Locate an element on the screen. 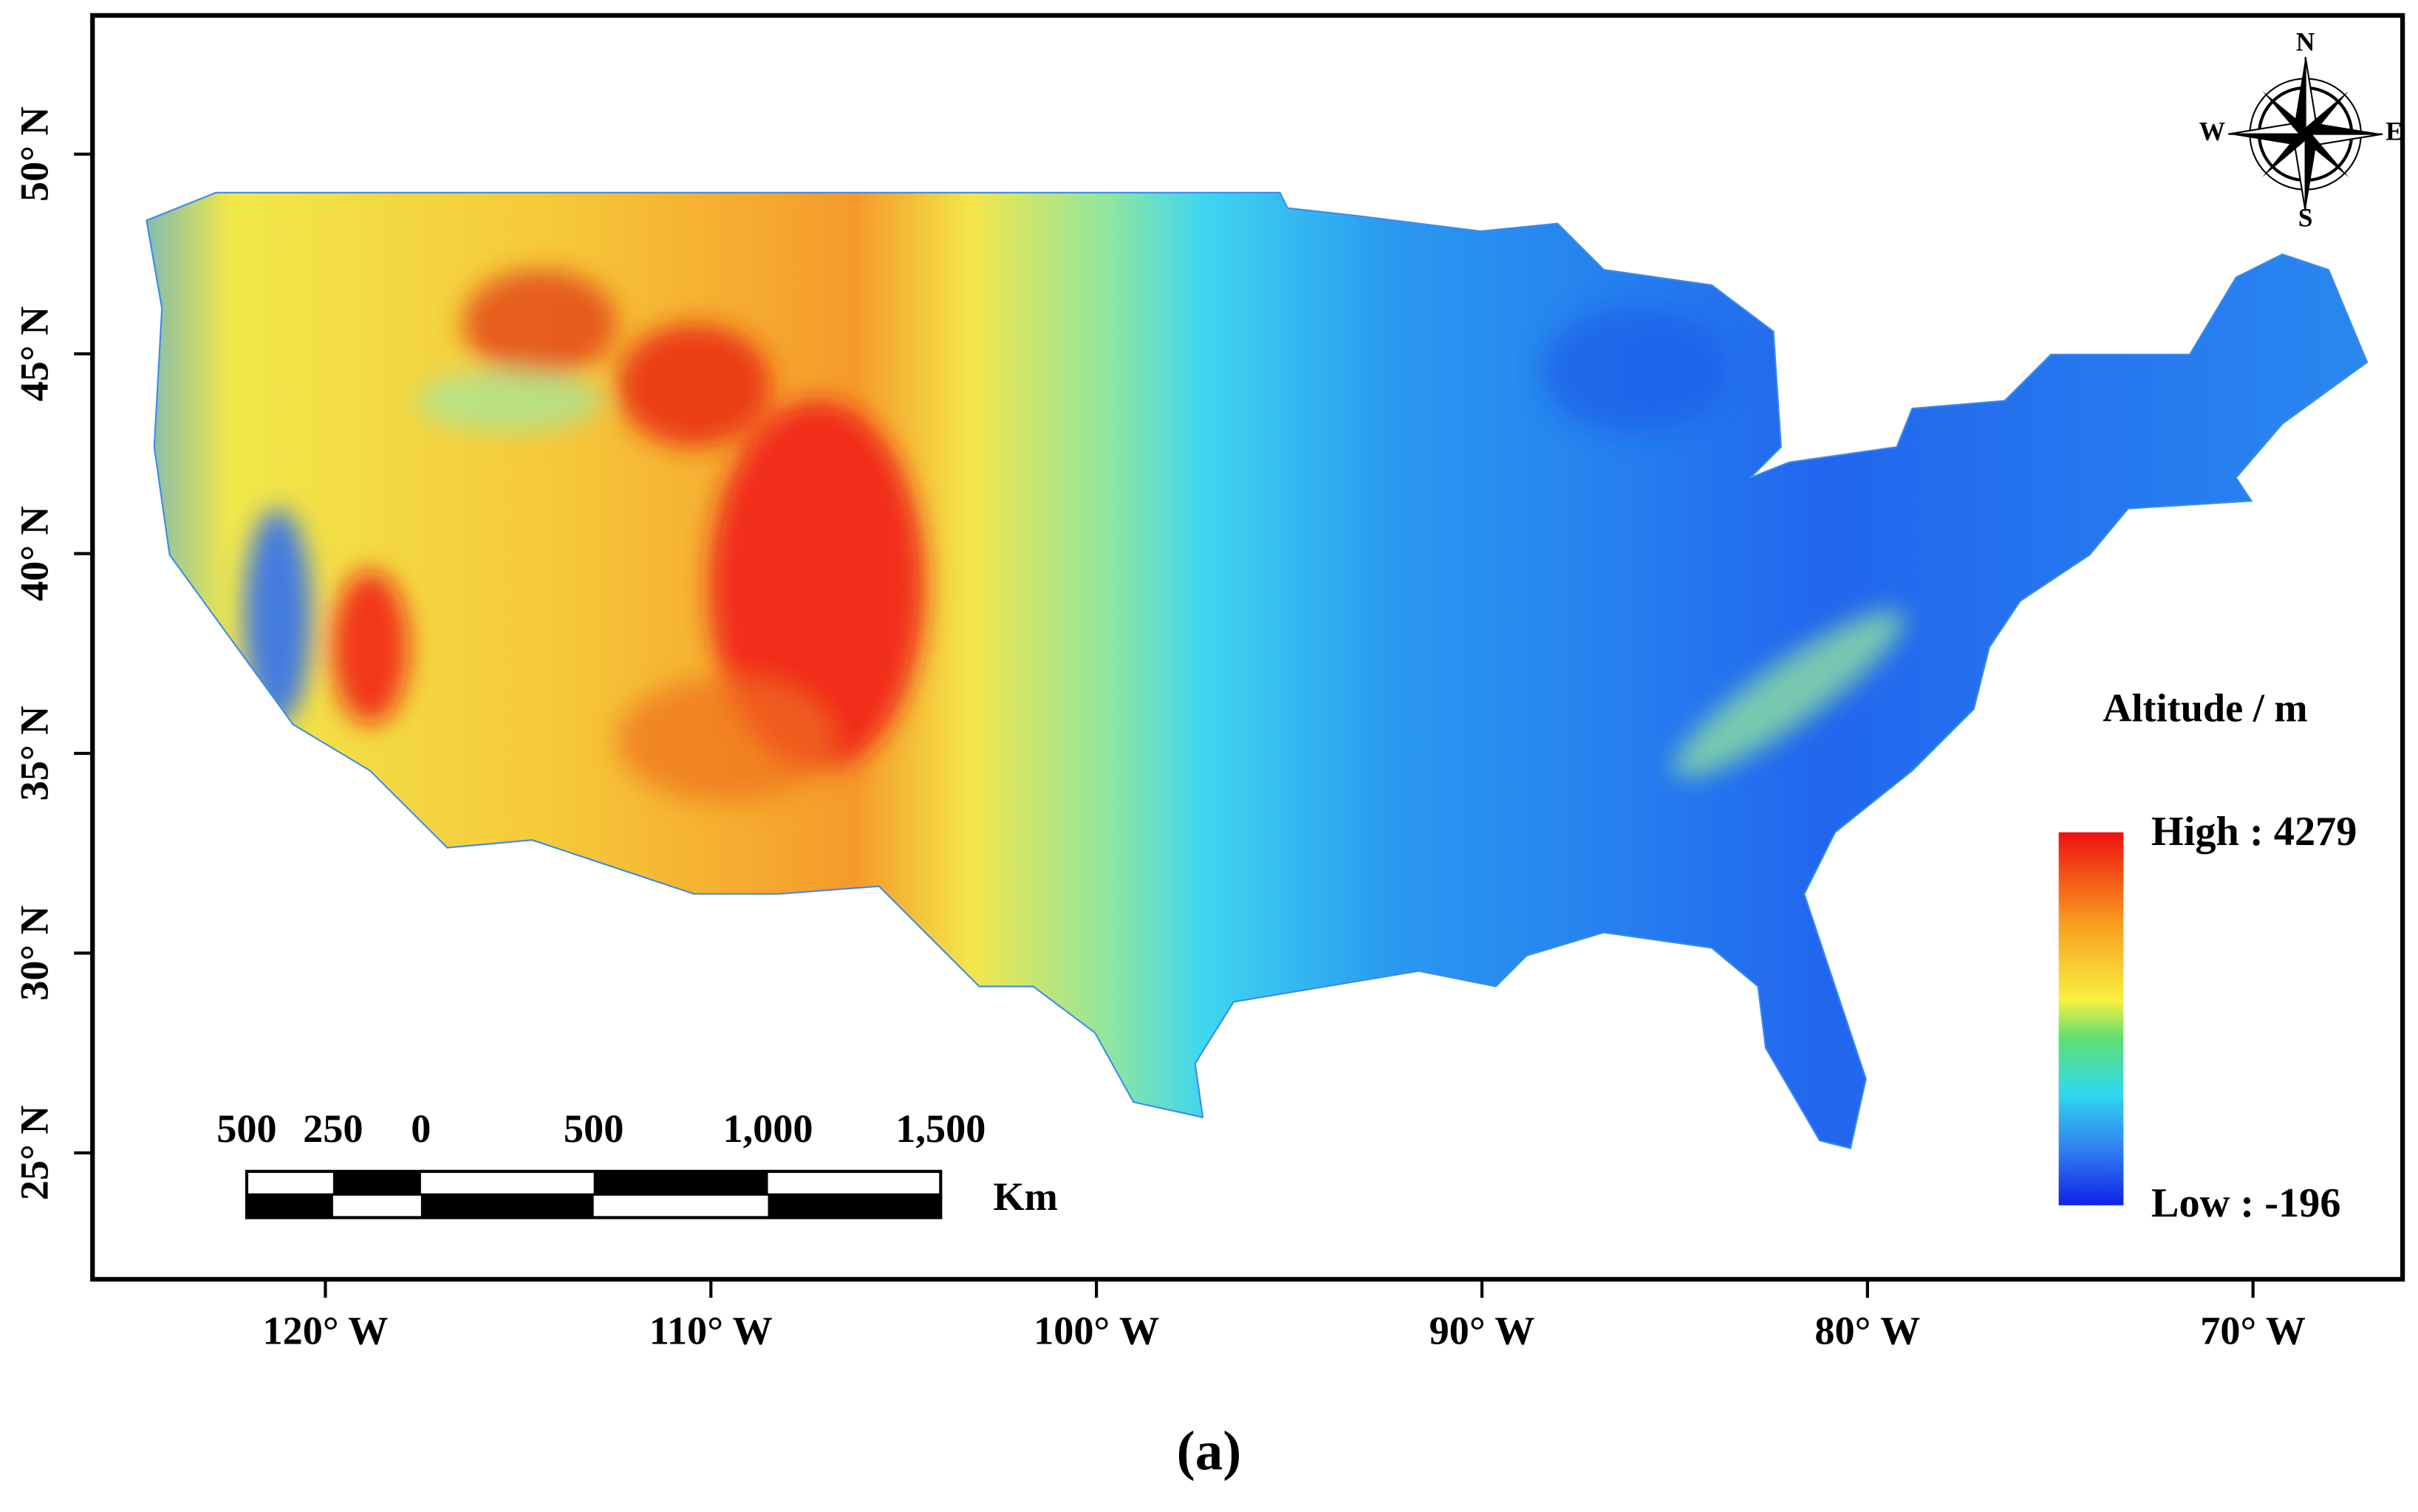 Image resolution: width=2418 pixels, height=1512 pixels. lon-label: 90° W is located at coordinates (1482, 1330).